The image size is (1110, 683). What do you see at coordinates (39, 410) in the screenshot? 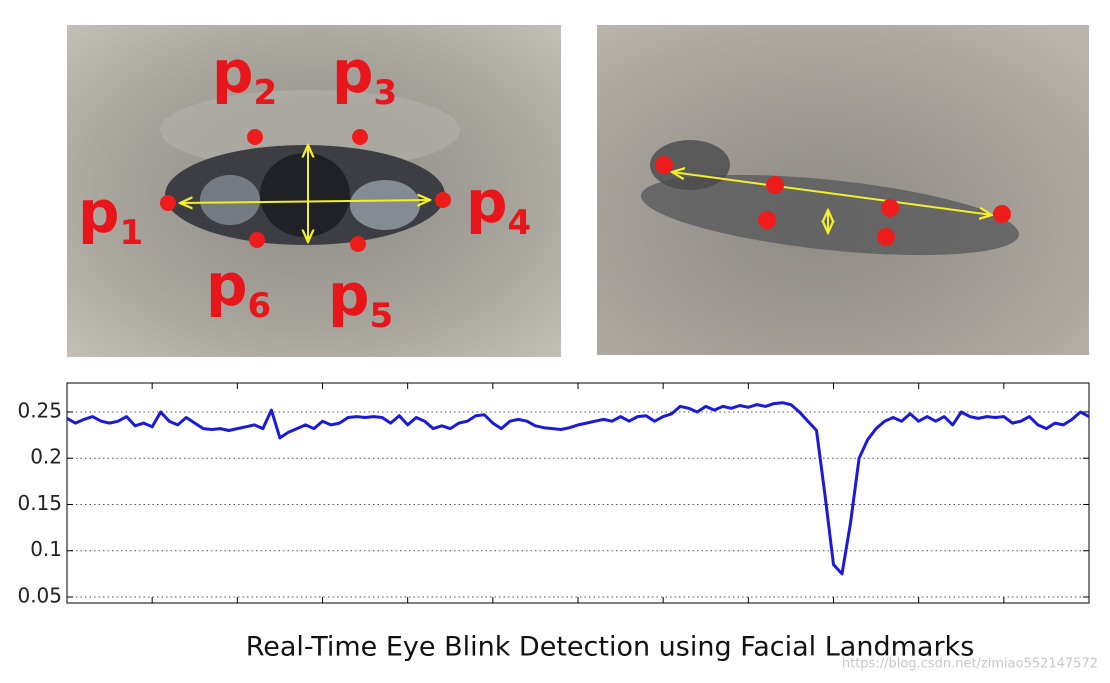
I see `y-tick-label: 0.25` at bounding box center [39, 410].